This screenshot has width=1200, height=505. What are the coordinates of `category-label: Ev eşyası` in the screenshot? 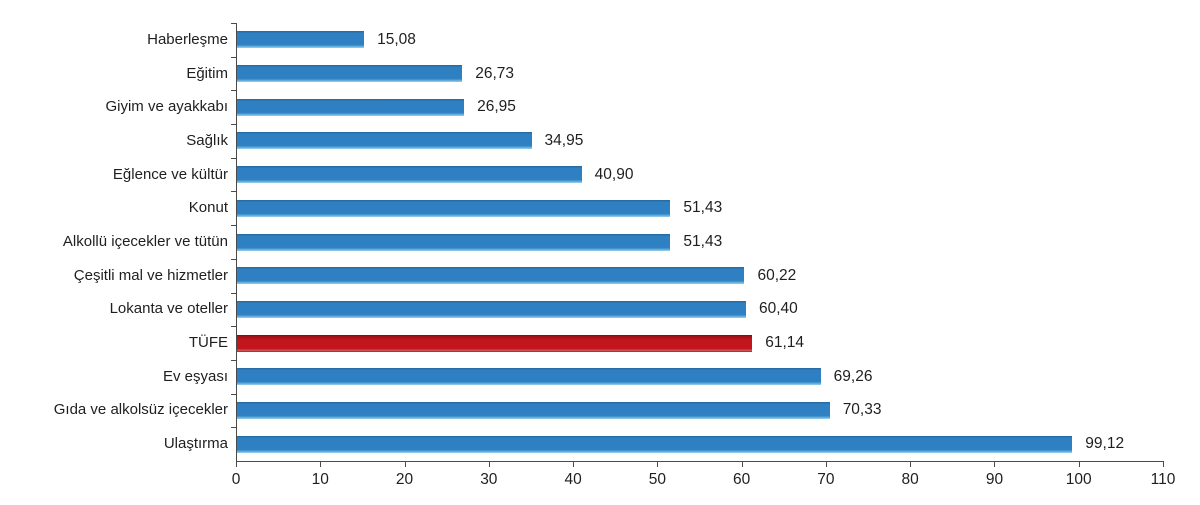 It's located at (195, 376).